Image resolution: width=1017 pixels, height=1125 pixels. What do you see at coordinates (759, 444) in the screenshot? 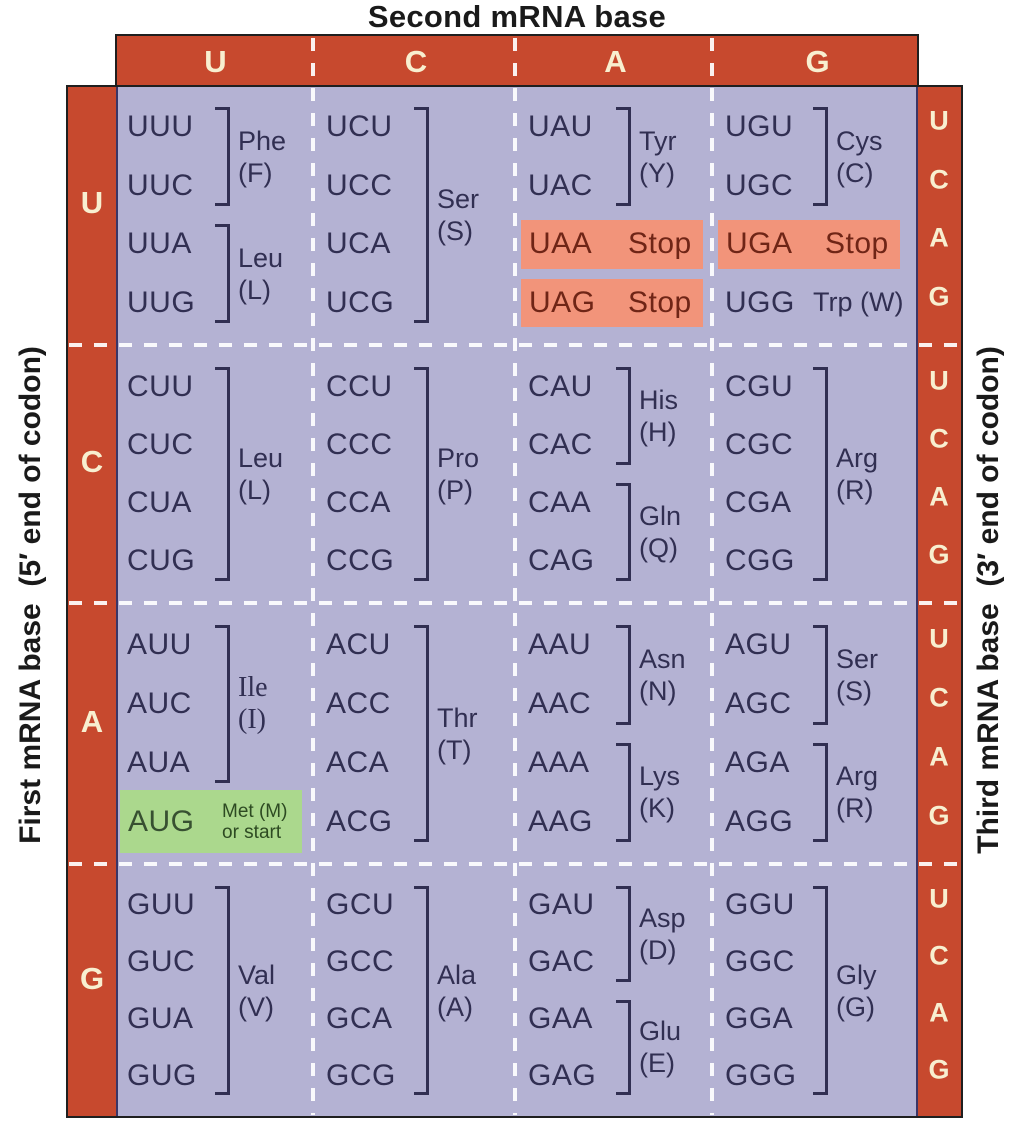
I see `codon: CGC` at bounding box center [759, 444].